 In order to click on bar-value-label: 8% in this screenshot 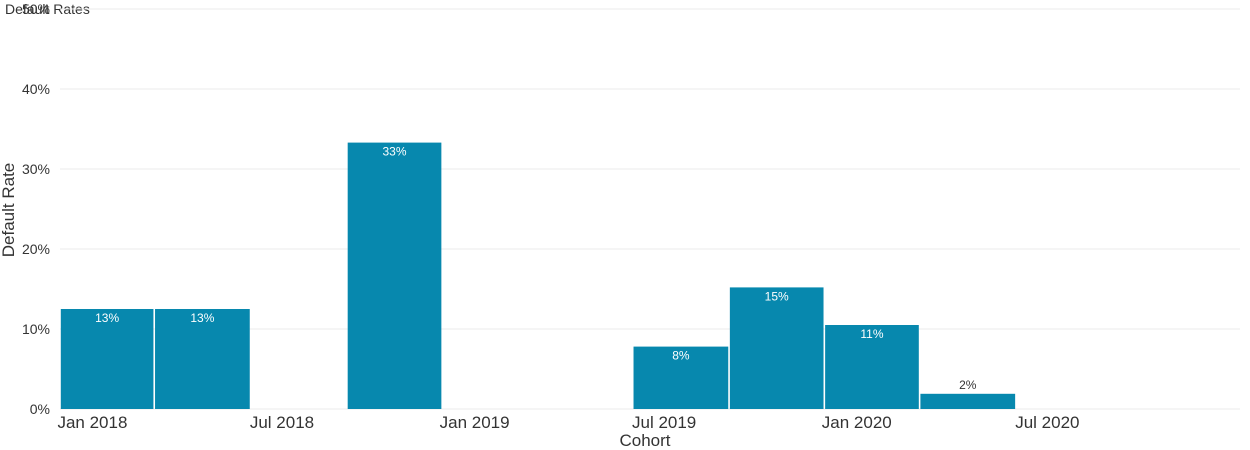, I will do `click(681, 356)`.